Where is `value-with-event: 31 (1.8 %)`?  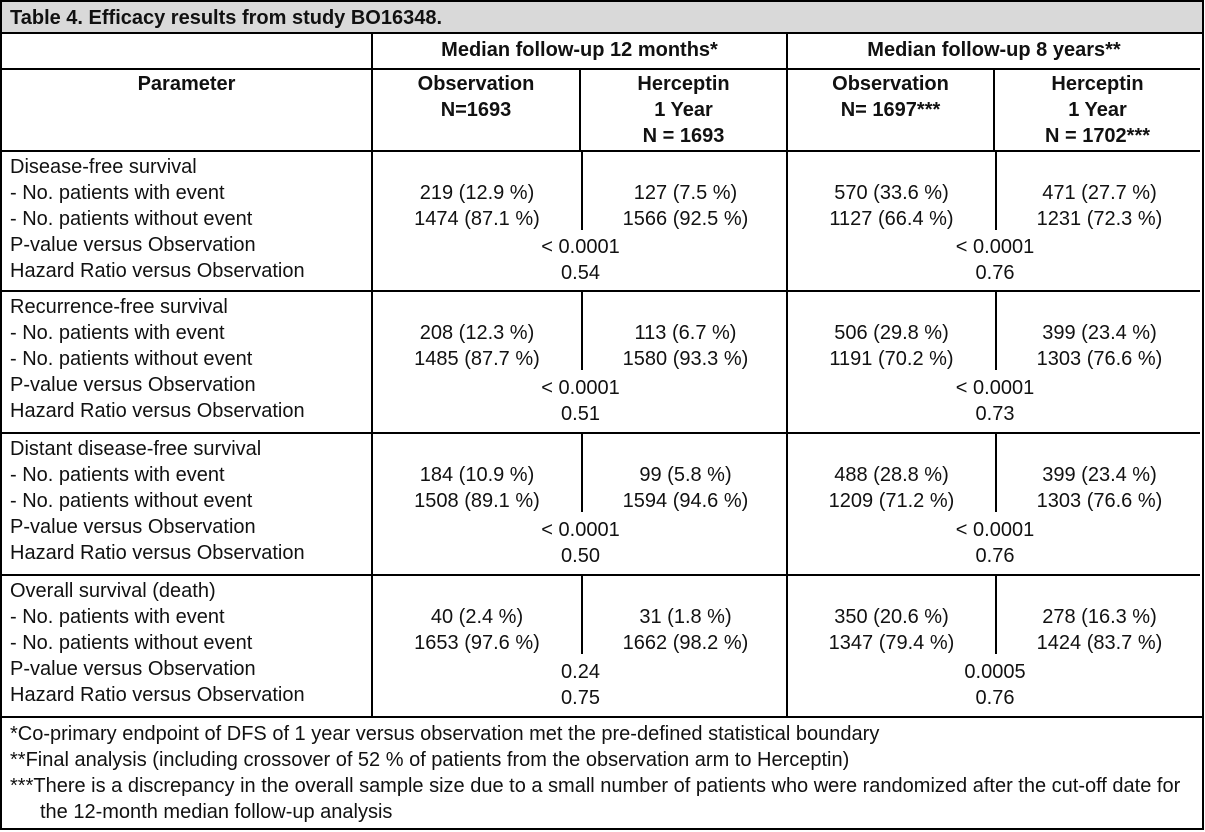
value-with-event: 31 (1.8 %) is located at coordinates (685, 617).